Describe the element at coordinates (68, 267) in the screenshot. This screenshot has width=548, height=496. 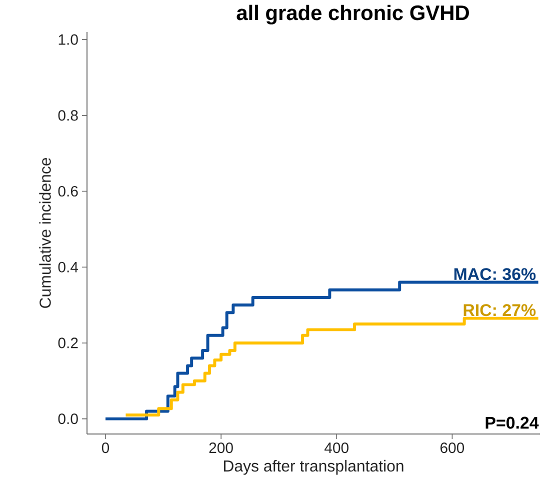
I see `y-tick-label: 0.4` at that location.